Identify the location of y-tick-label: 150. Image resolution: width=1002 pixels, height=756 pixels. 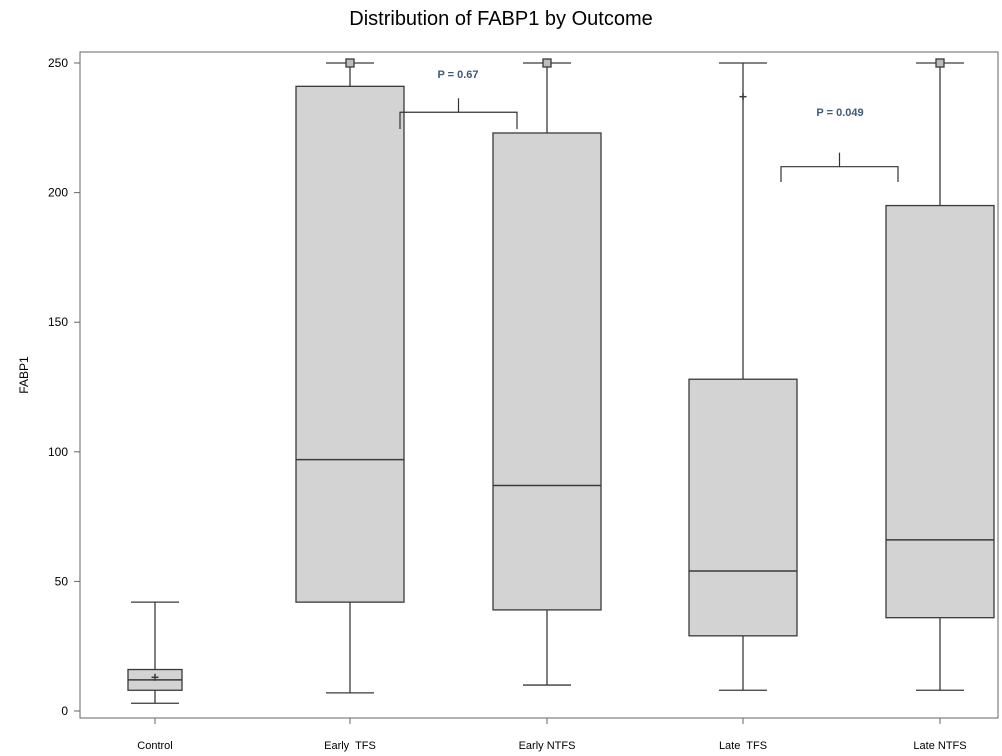
(58, 322).